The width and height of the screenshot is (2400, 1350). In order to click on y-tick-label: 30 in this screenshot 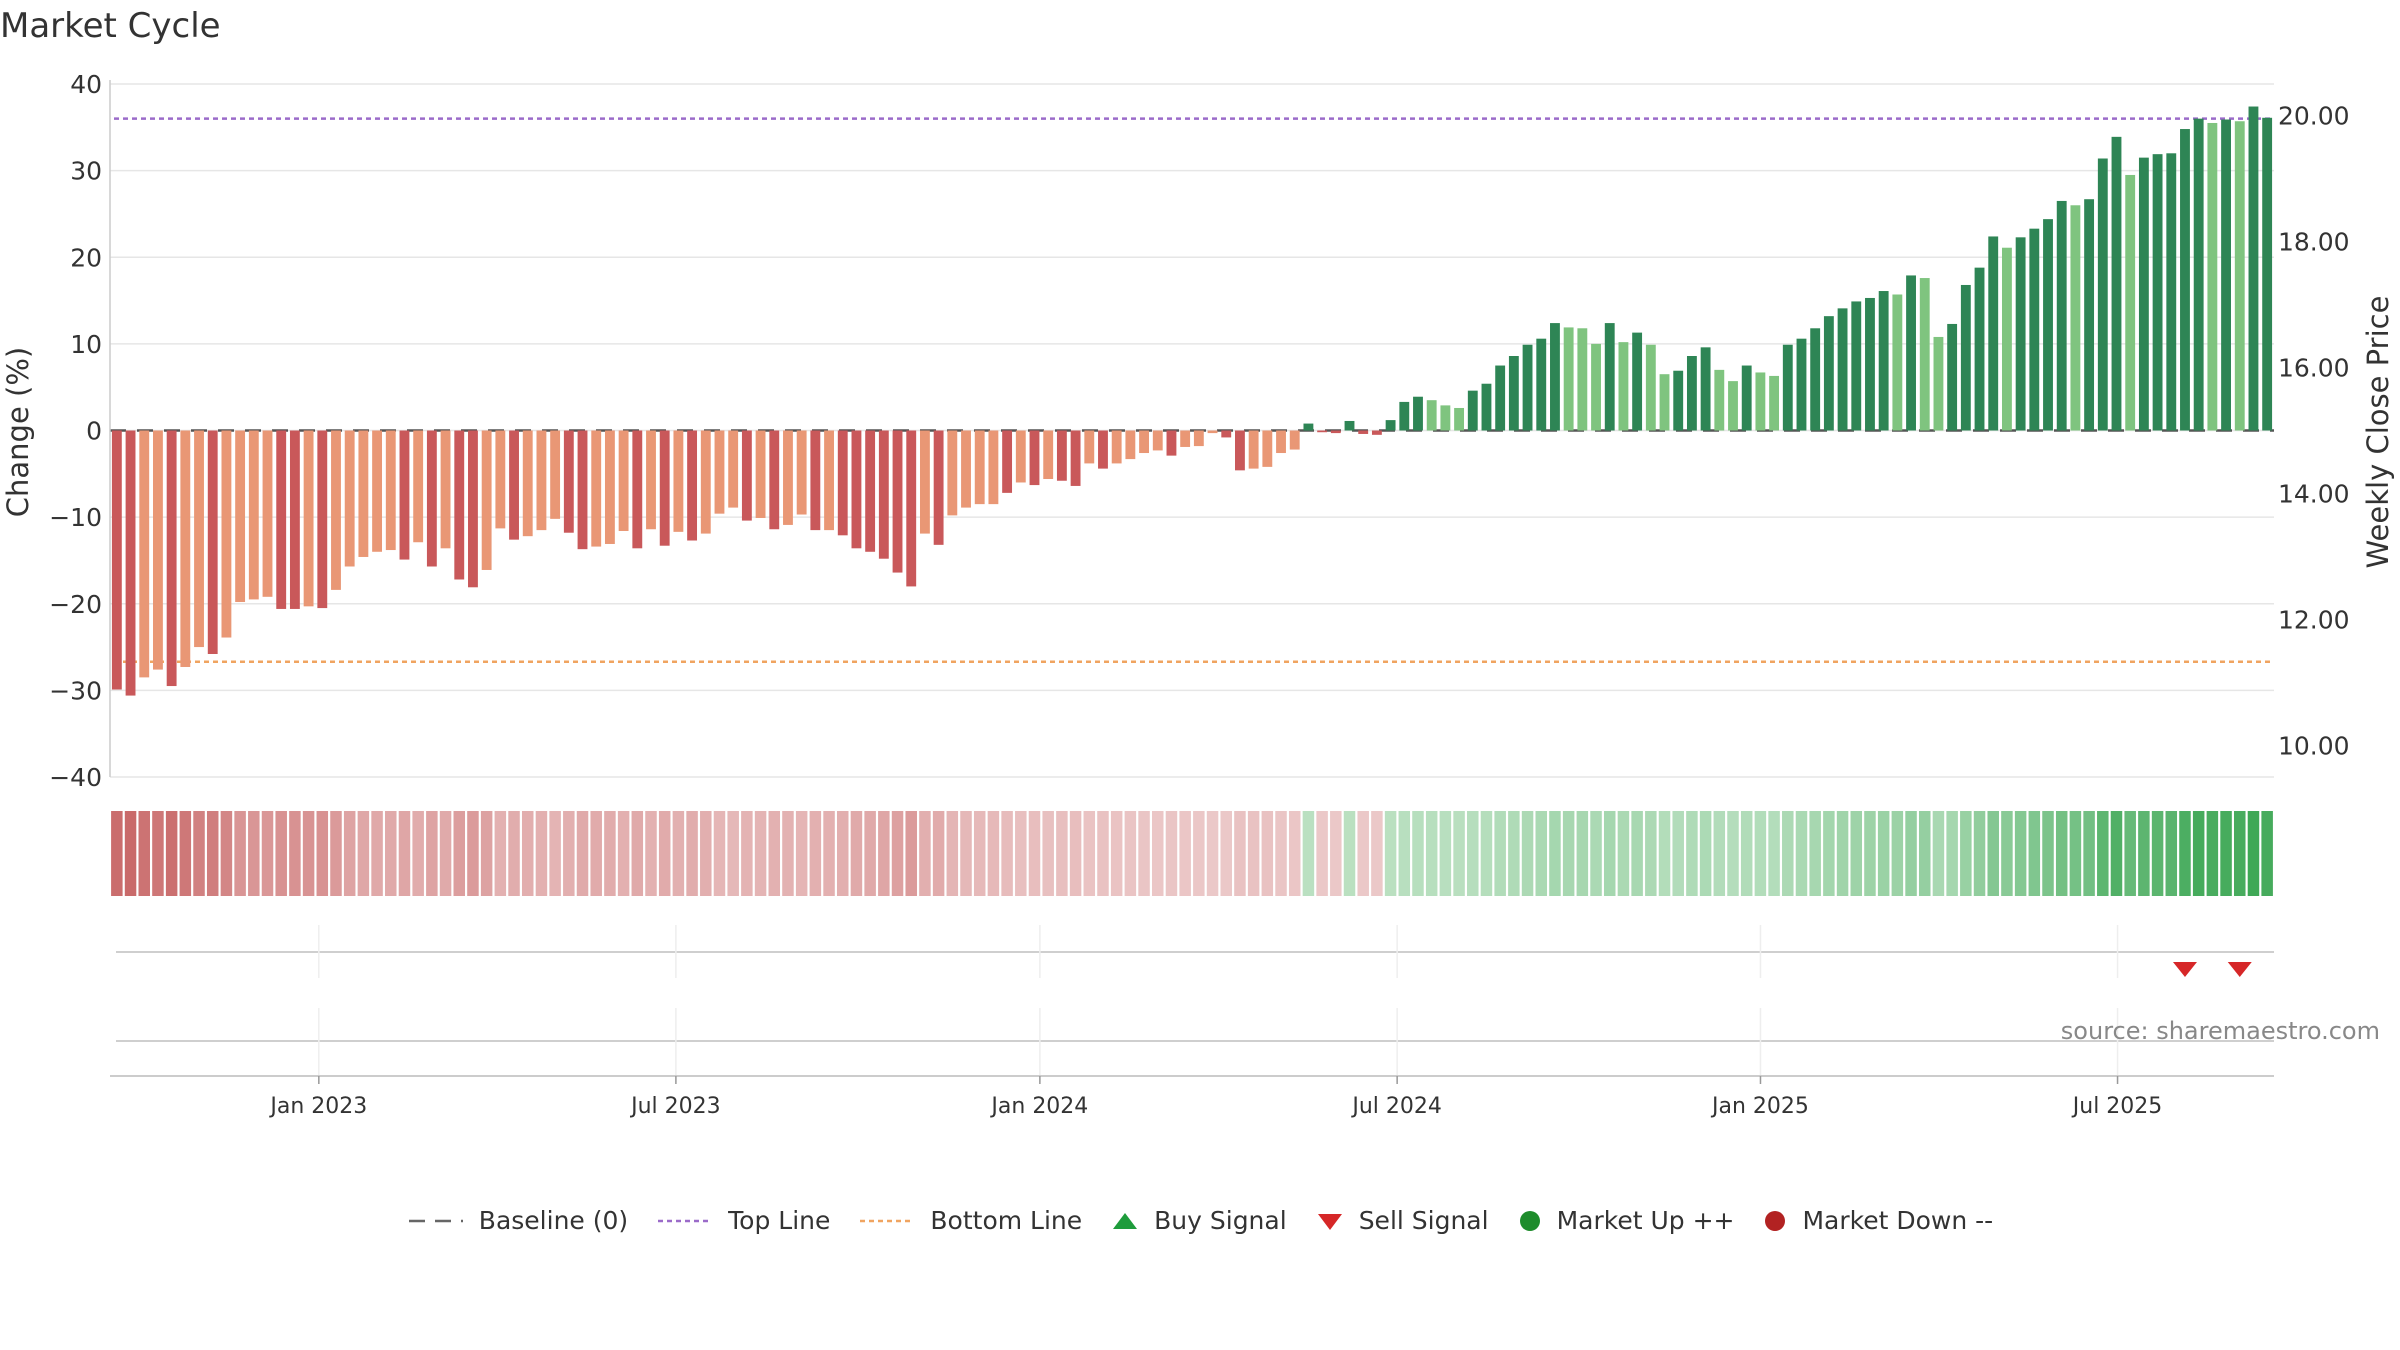, I will do `click(86, 171)`.